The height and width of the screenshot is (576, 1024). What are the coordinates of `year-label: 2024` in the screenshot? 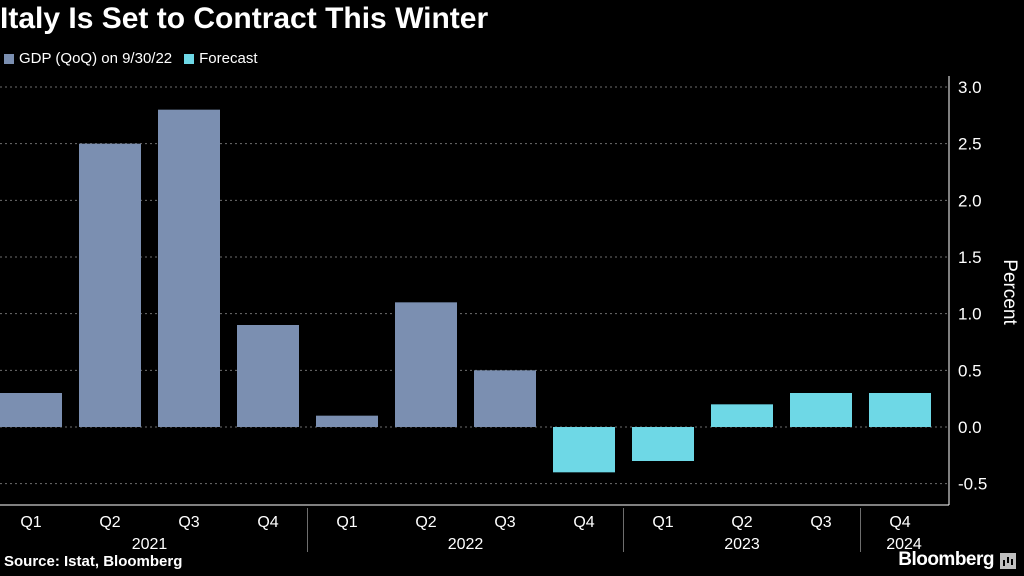 It's located at (904, 544).